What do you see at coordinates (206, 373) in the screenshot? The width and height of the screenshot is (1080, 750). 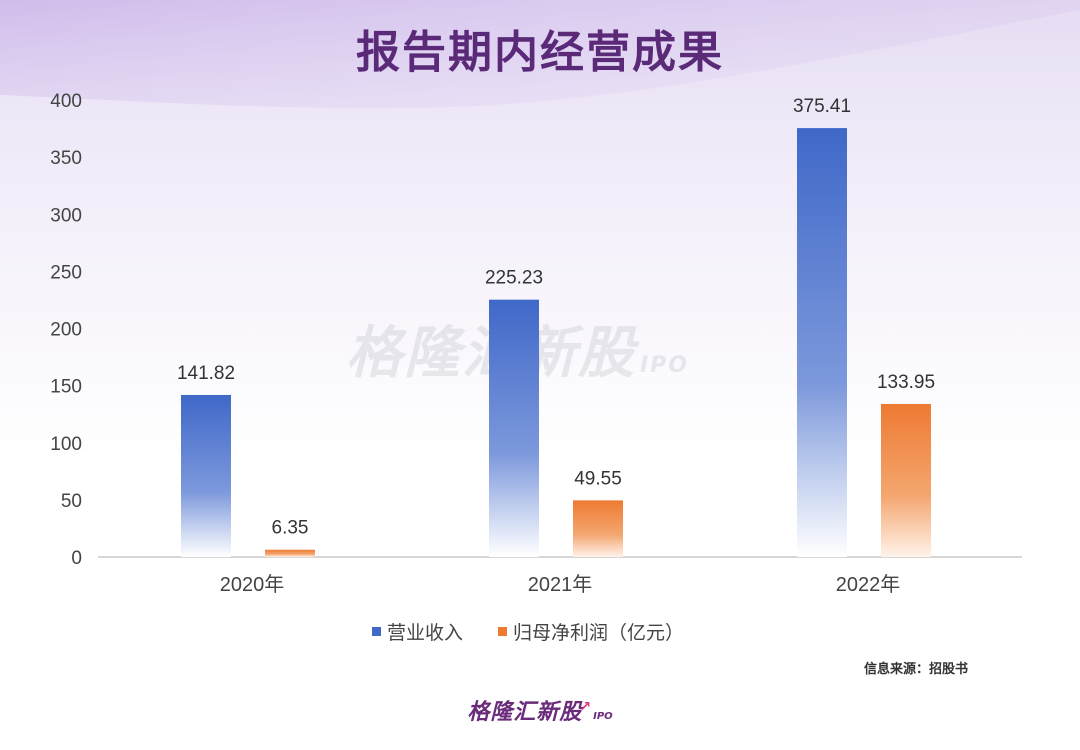 I see `data-label: 141.82` at bounding box center [206, 373].